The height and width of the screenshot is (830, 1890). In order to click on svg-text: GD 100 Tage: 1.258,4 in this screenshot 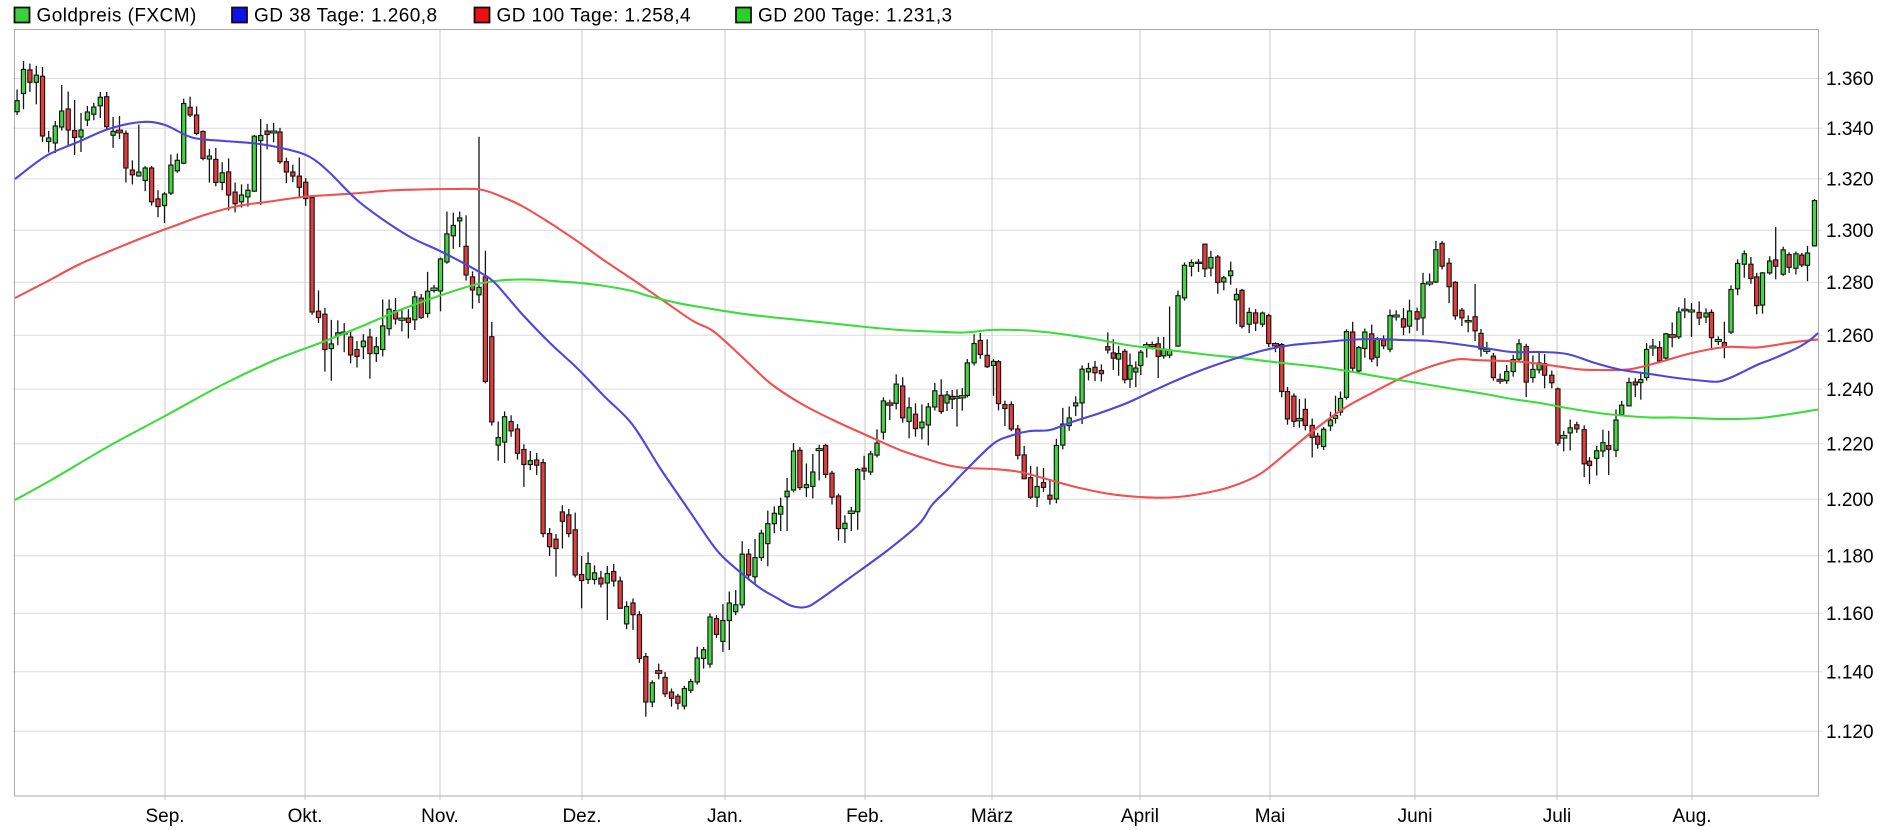, I will do `click(594, 16)`.